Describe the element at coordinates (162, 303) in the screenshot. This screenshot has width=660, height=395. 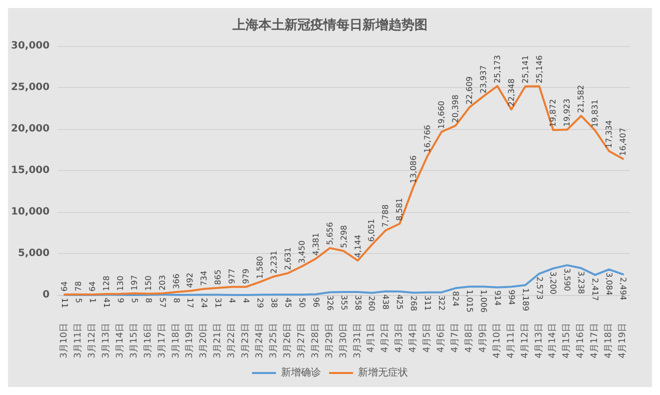
I see `data-label: 57` at that location.